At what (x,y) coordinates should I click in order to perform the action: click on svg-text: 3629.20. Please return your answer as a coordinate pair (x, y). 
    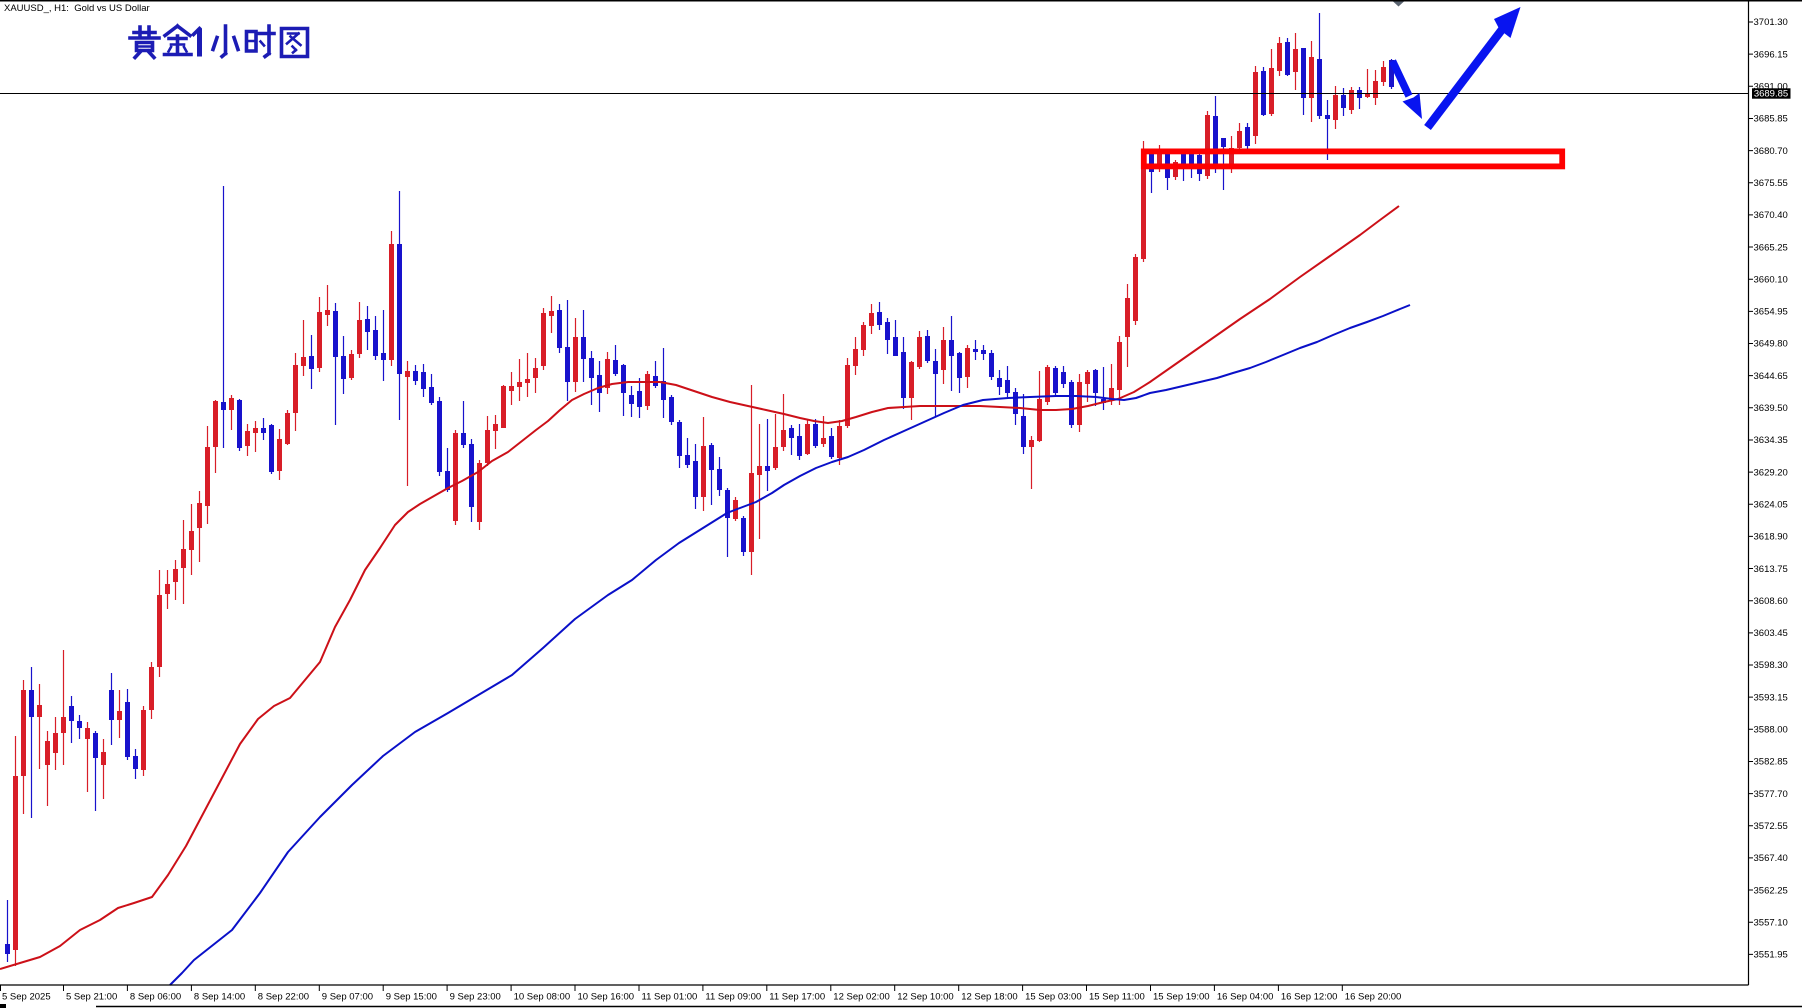
    Looking at the image, I should click on (1771, 472).